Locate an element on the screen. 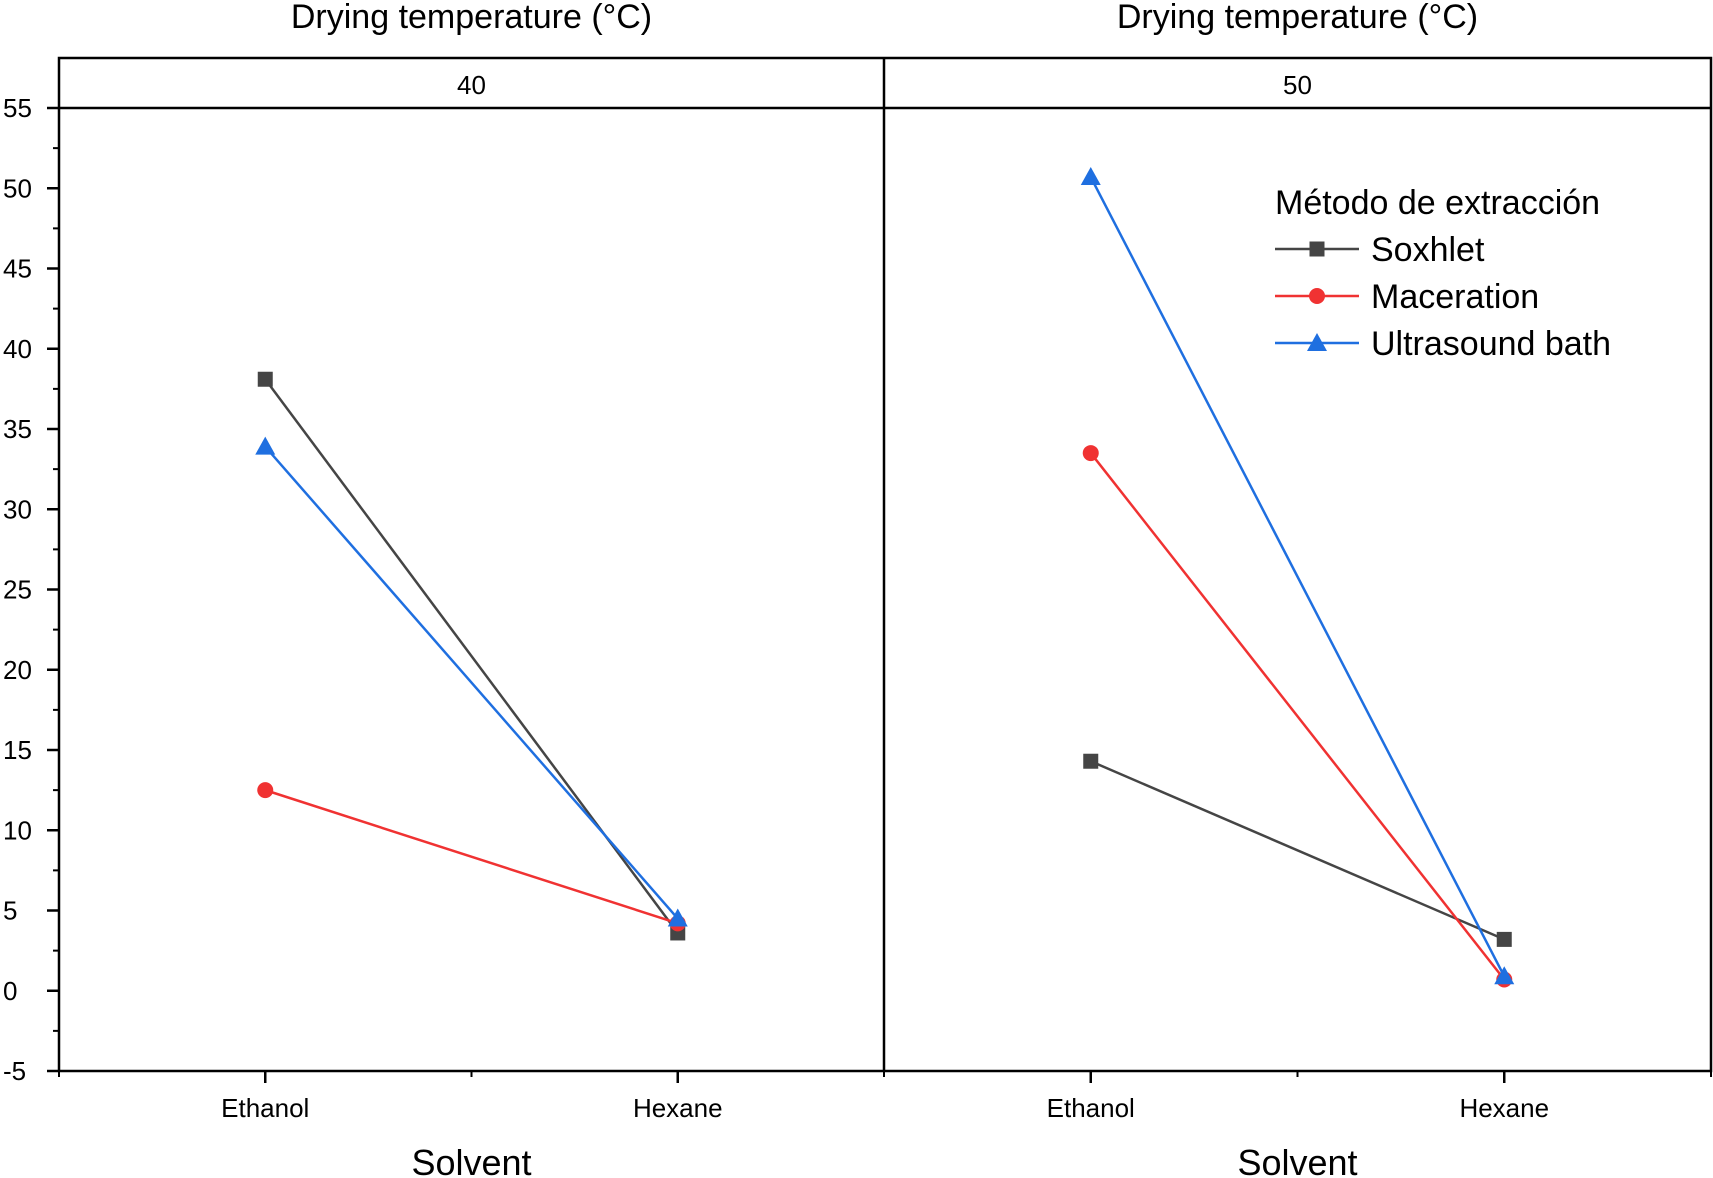 The width and height of the screenshot is (1713, 1178). y-tick-label: 15 is located at coordinates (17, 750).